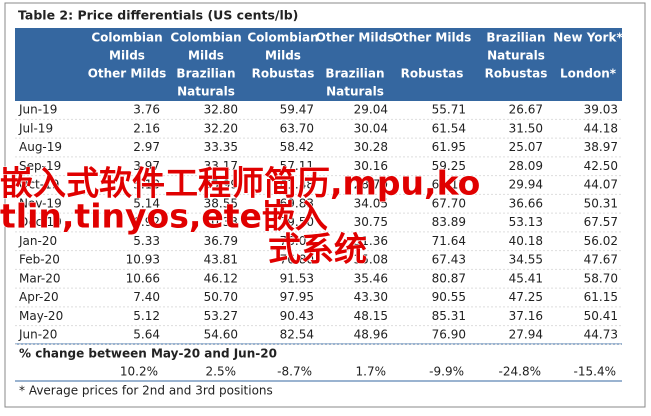 This screenshot has height=416, width=651. Describe the element at coordinates (146, 147) in the screenshot. I see `cell: 2.97` at that location.